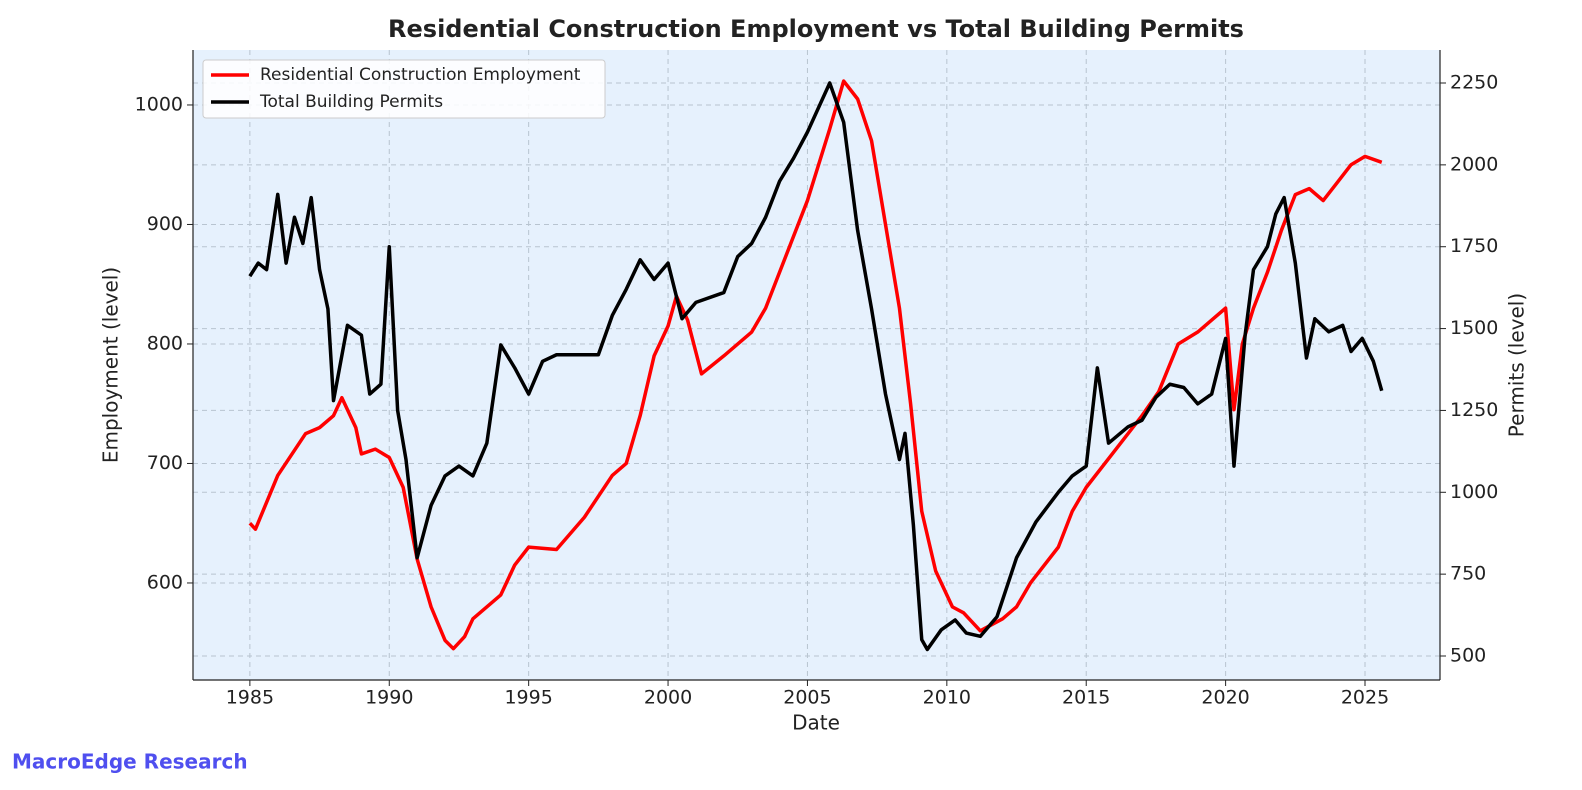  What do you see at coordinates (165, 463) in the screenshot?
I see `y-tick-label: 700` at bounding box center [165, 463].